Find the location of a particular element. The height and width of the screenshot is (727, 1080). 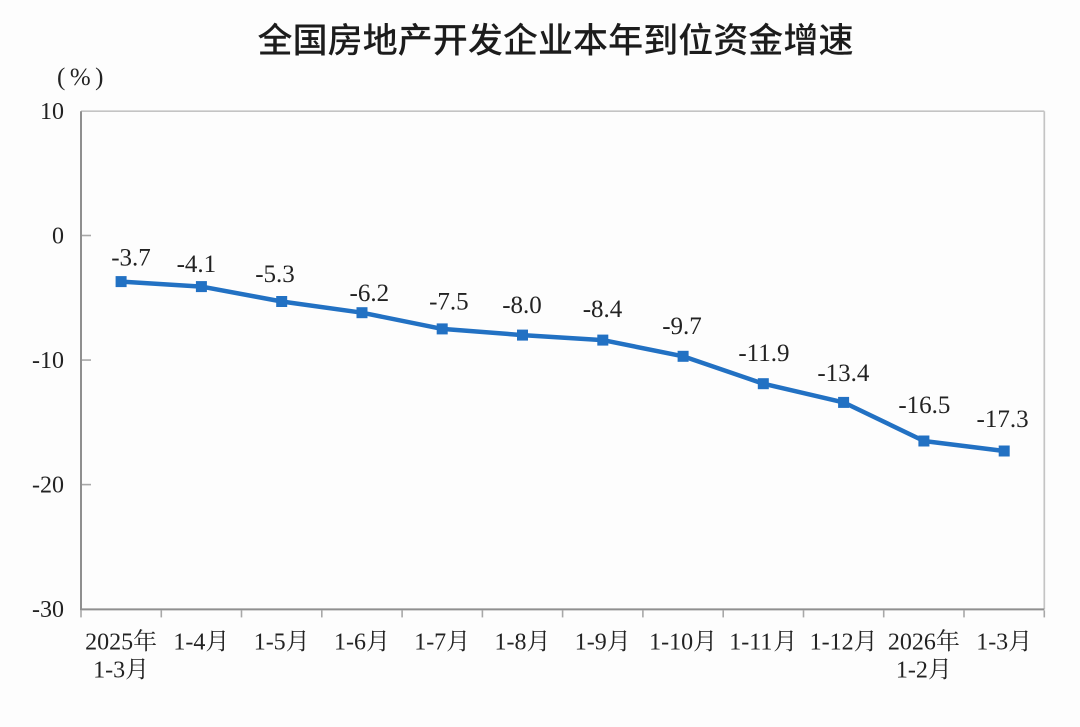

svg-text: 1-4 is located at coordinates (189, 643).